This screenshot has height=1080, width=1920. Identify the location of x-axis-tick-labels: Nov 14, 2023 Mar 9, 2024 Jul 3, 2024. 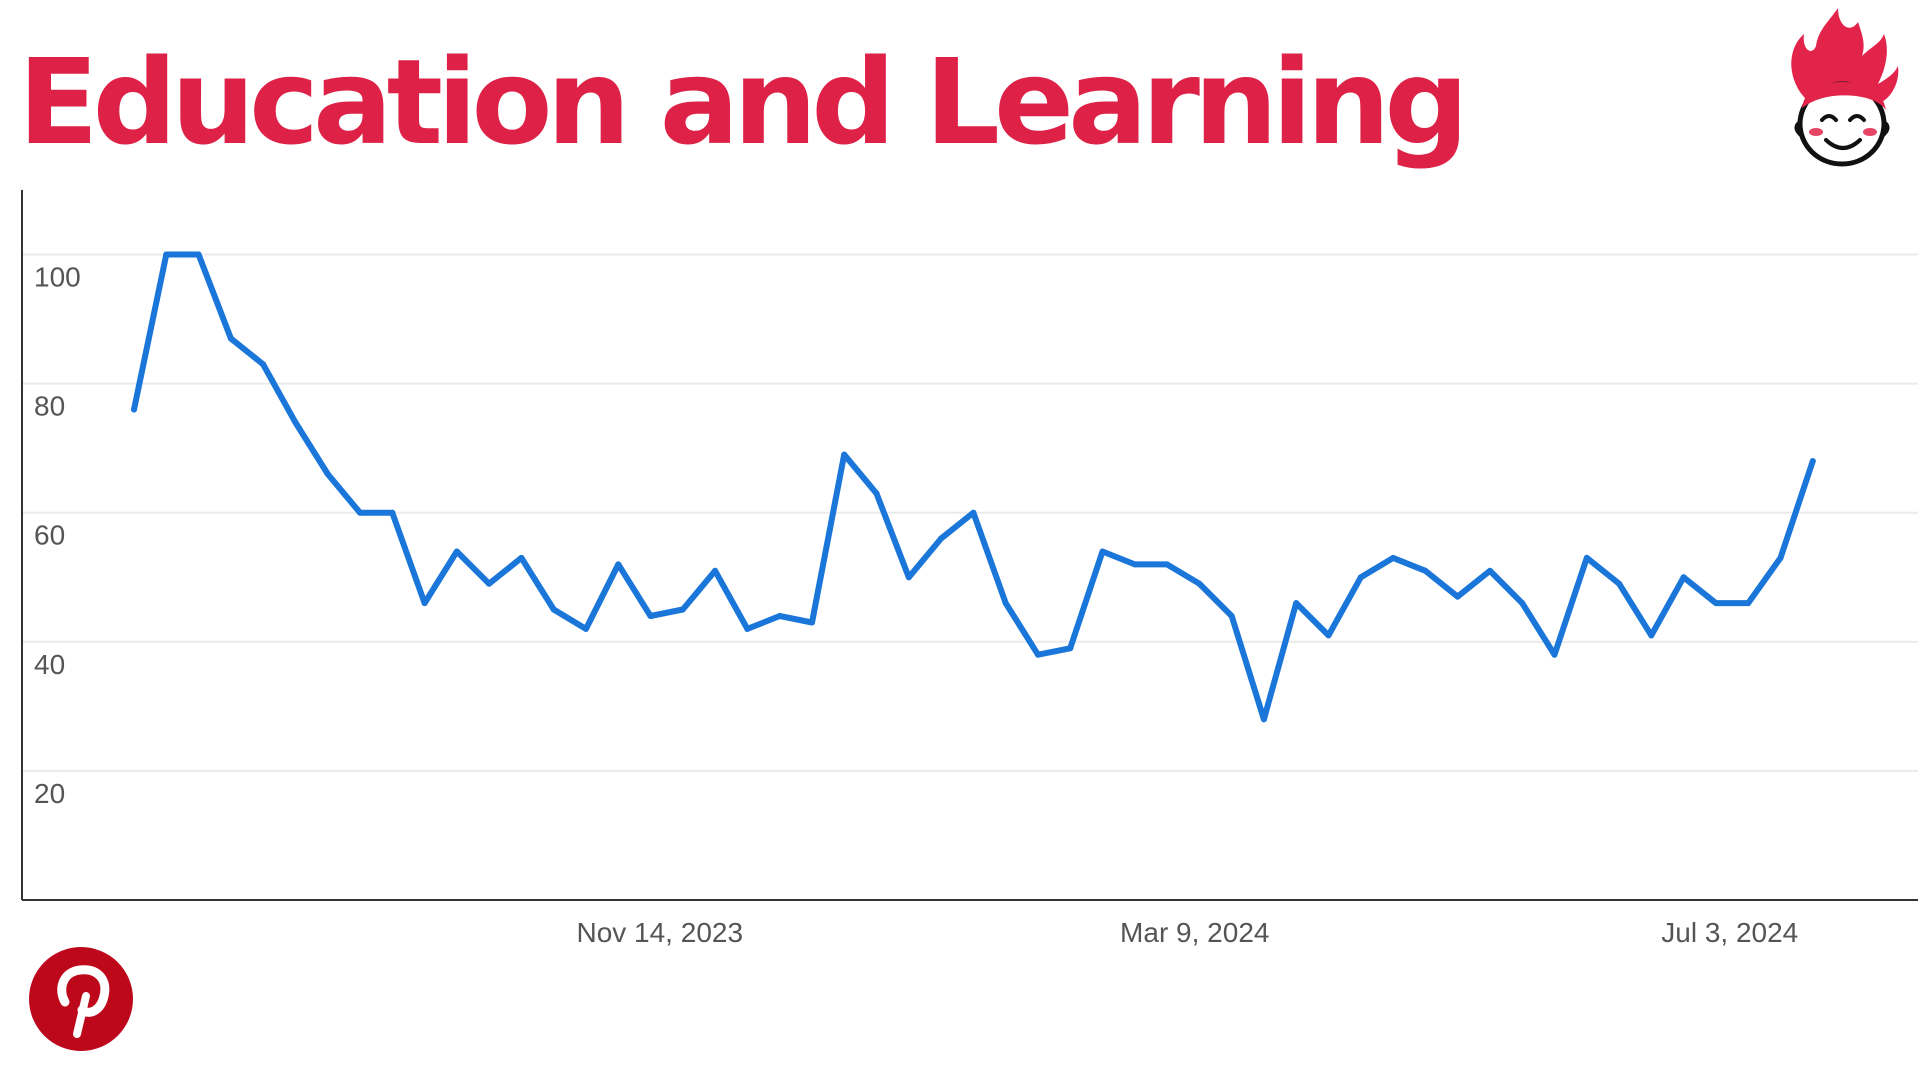
(1187, 932).